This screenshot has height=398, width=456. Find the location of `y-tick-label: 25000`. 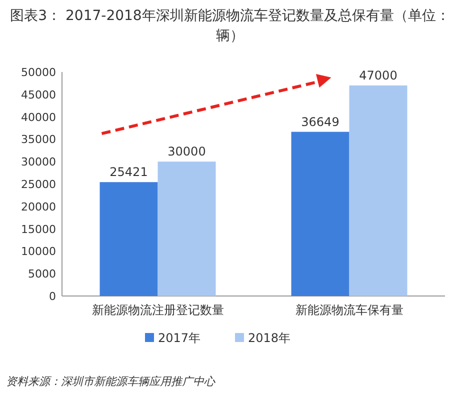

y-tick-label: 25000 is located at coordinates (38, 184).